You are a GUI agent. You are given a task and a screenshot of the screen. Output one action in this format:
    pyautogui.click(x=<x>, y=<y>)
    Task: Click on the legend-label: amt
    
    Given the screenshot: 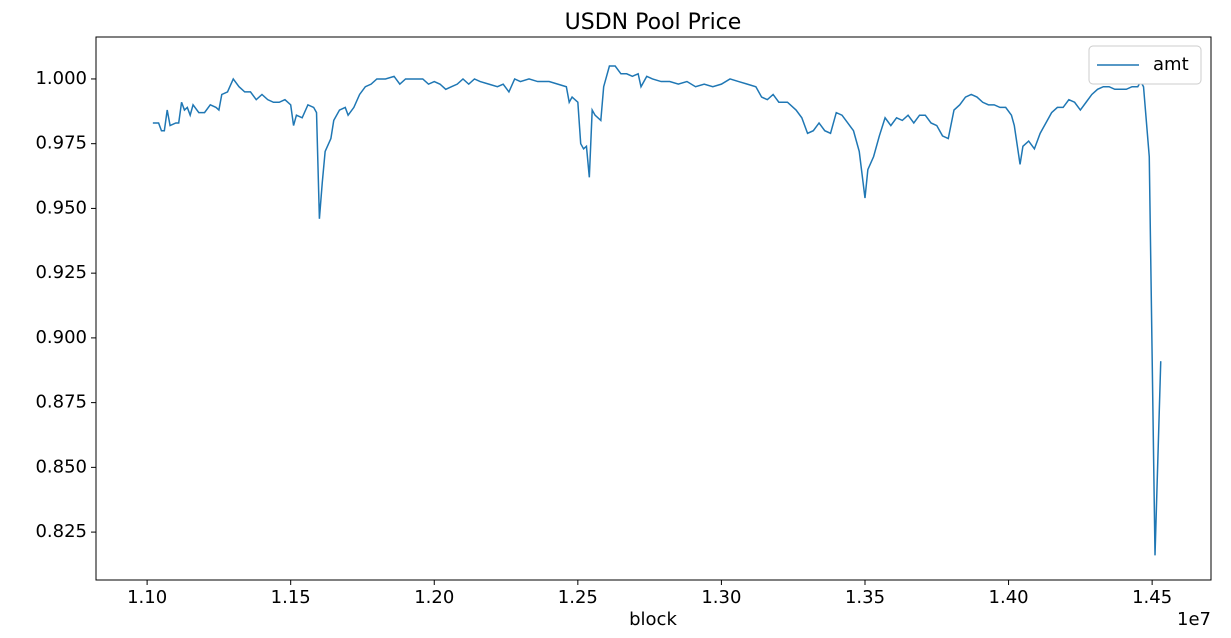 What is the action you would take?
    pyautogui.click(x=1171, y=64)
    